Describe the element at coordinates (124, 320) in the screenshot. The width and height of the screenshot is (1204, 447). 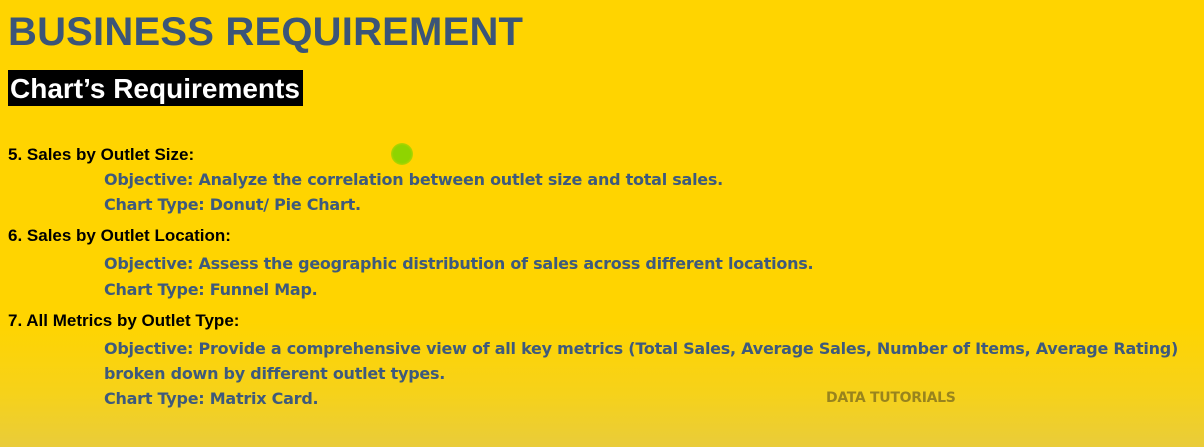
I see `requirement-heading-outlet-type: 7. All Metrics by Outlet Type:` at that location.